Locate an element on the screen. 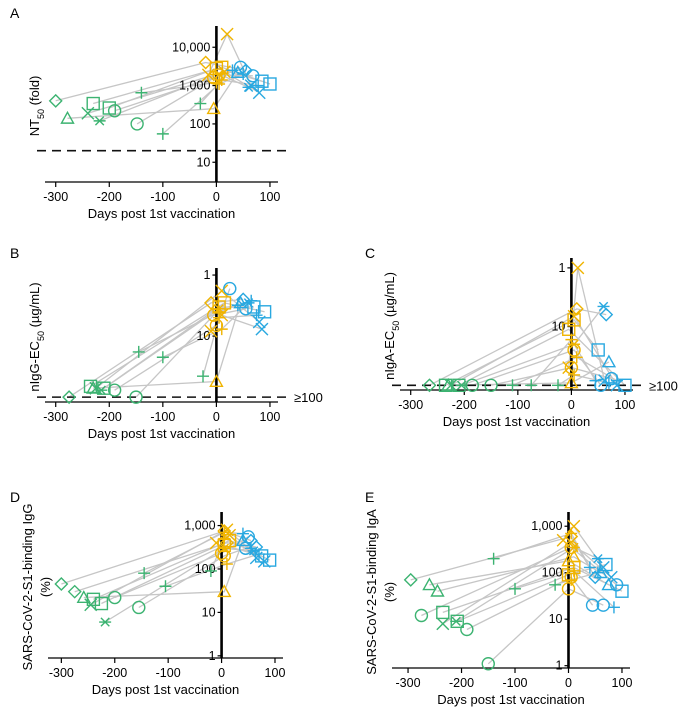 The height and width of the screenshot is (720, 685). threshold-label: ≥100 is located at coordinates (663, 385).